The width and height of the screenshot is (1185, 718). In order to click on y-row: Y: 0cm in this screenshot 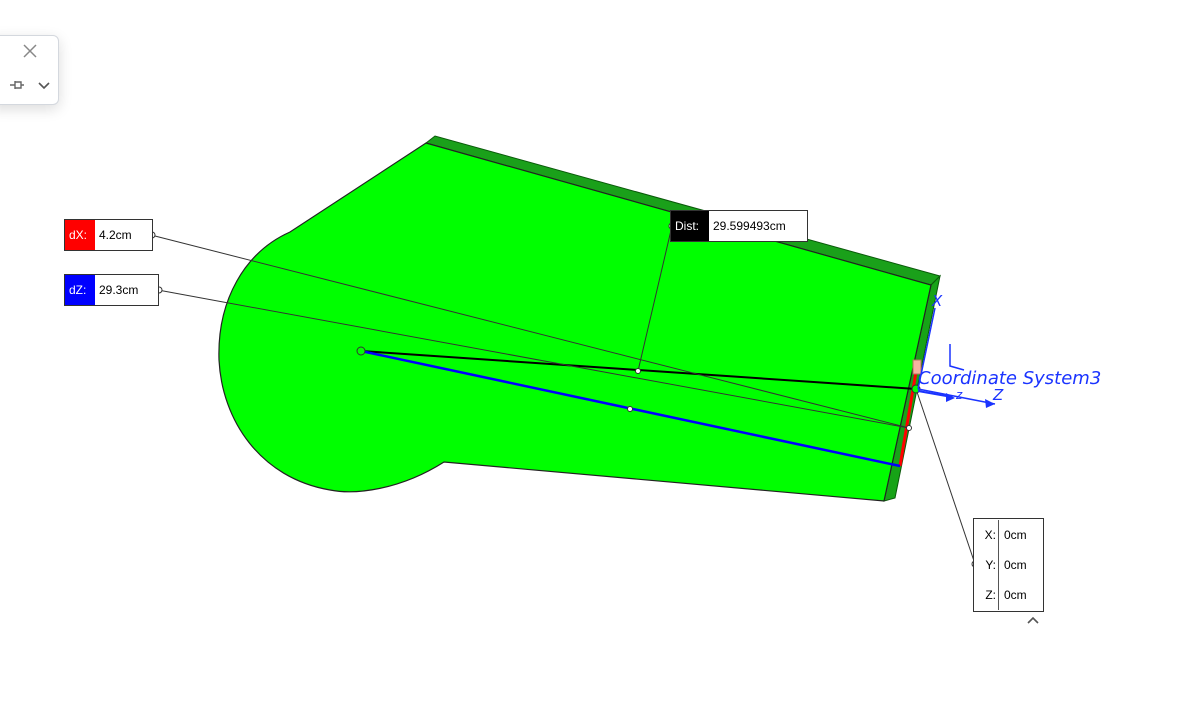, I will do `click(1008, 565)`.